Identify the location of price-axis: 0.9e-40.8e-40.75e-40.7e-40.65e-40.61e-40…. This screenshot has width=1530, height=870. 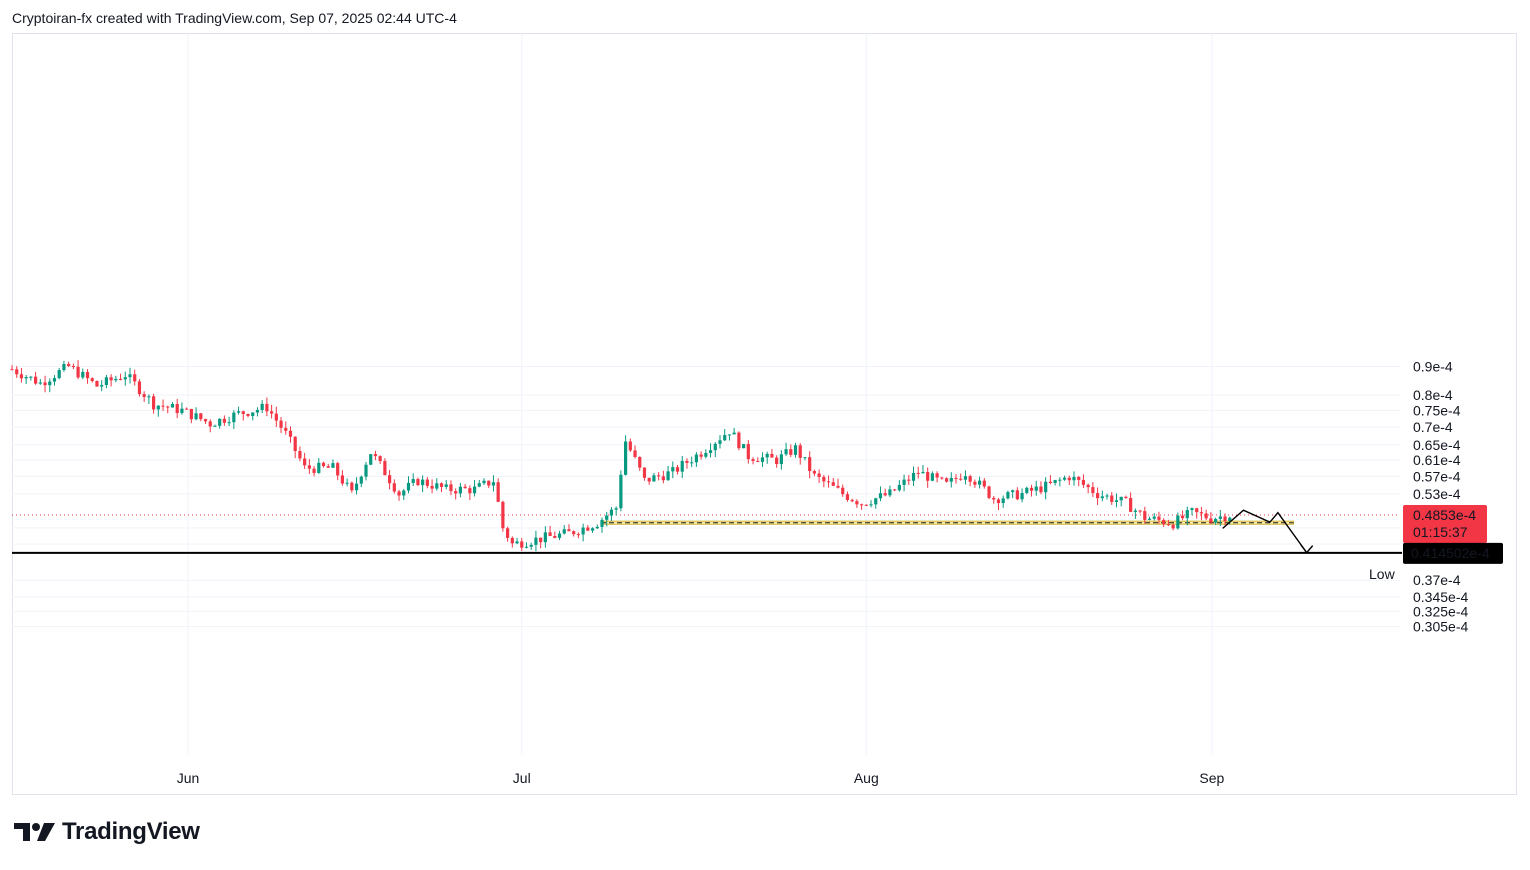
(1444, 497).